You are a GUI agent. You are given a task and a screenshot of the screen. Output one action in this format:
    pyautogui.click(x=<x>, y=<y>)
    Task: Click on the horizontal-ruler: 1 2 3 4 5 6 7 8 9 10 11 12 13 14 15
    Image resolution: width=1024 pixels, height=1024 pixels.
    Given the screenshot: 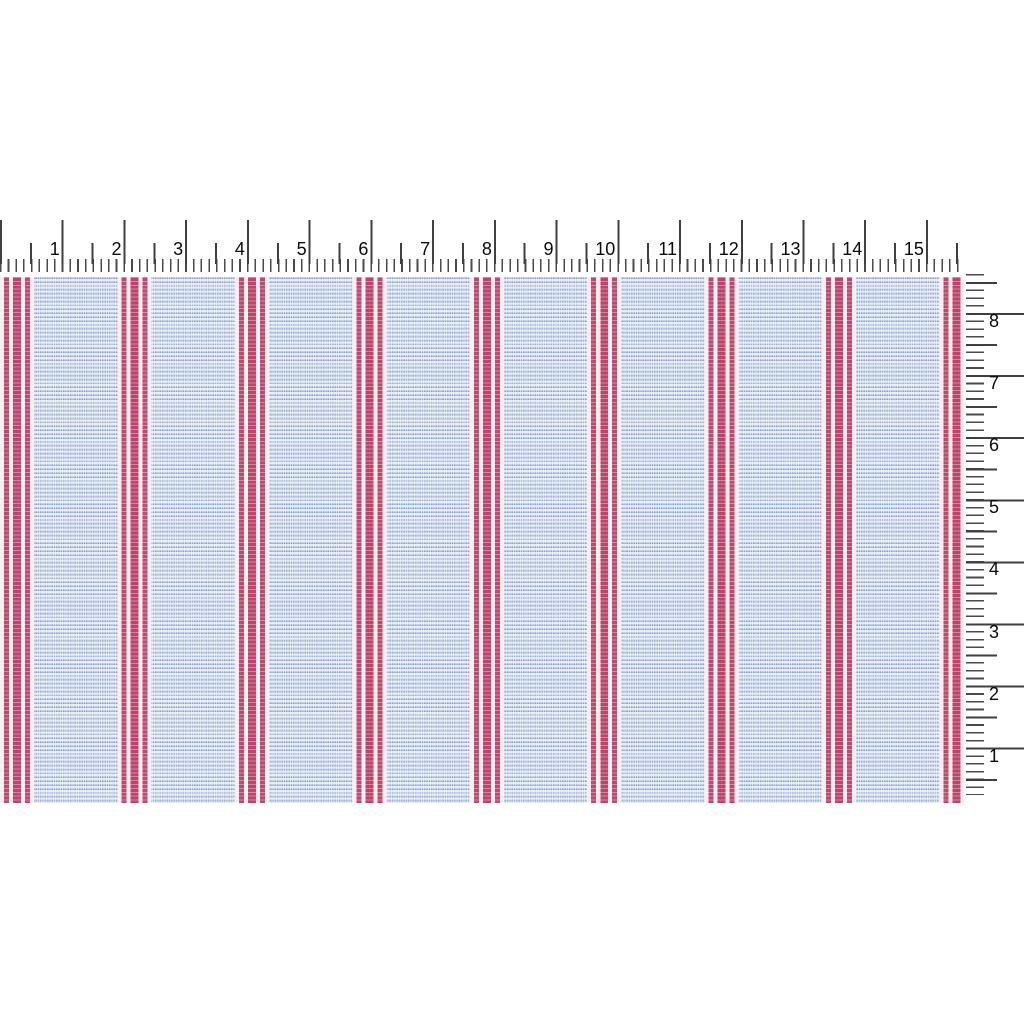 What is the action you would take?
    pyautogui.click(x=482, y=246)
    